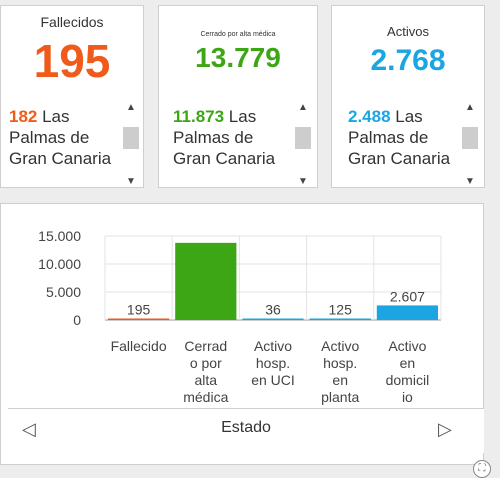  What do you see at coordinates (63, 292) in the screenshot?
I see `y-tick-label: 5.000` at bounding box center [63, 292].